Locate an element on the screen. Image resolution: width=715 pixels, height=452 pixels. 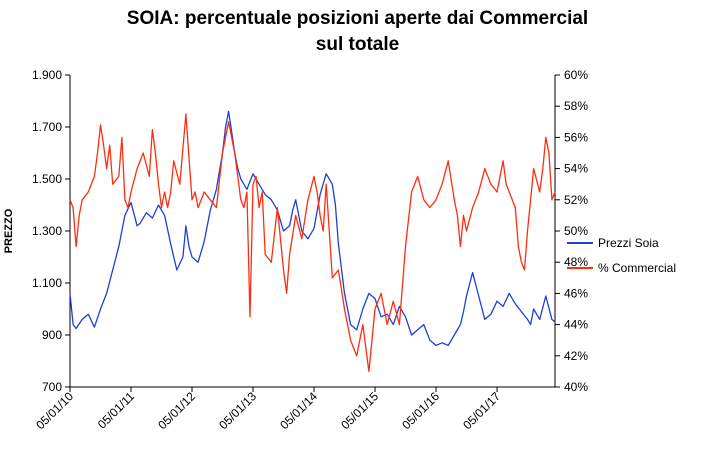
left-tick-label: 1.900 is located at coordinates (47, 75).